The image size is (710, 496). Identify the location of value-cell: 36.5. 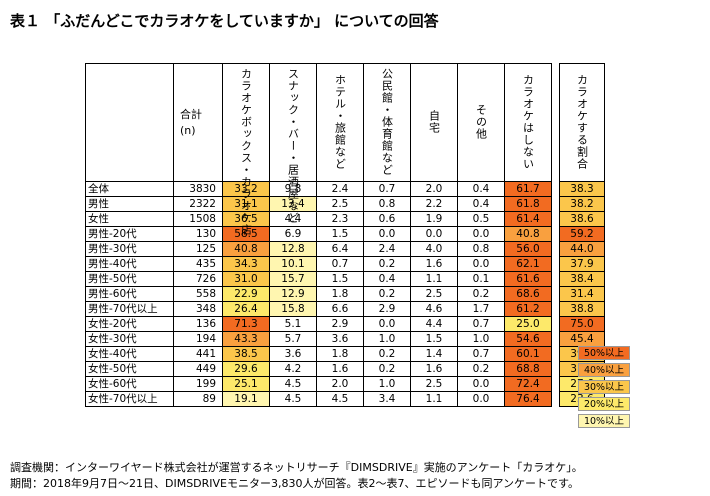
(246, 219).